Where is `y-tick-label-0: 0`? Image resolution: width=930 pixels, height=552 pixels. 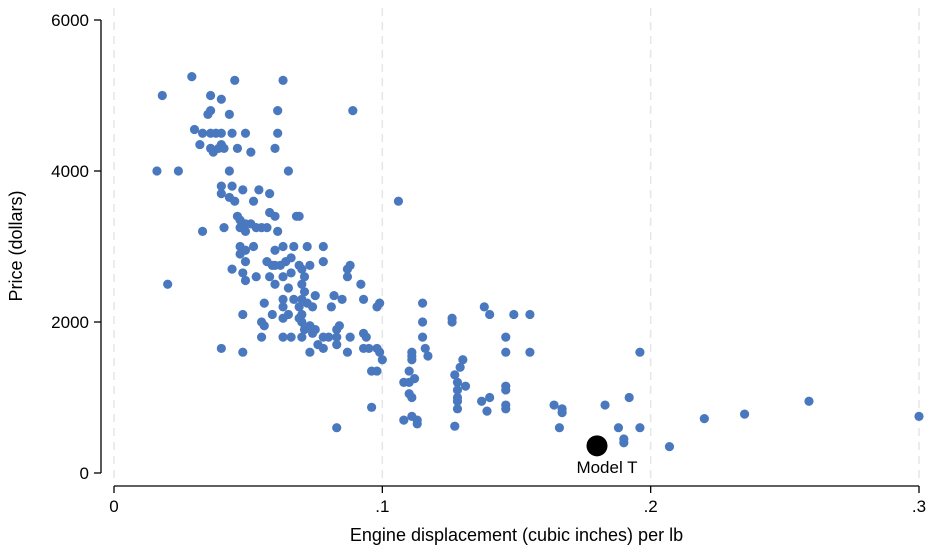
y-tick-label-0: 0 is located at coordinates (84, 473).